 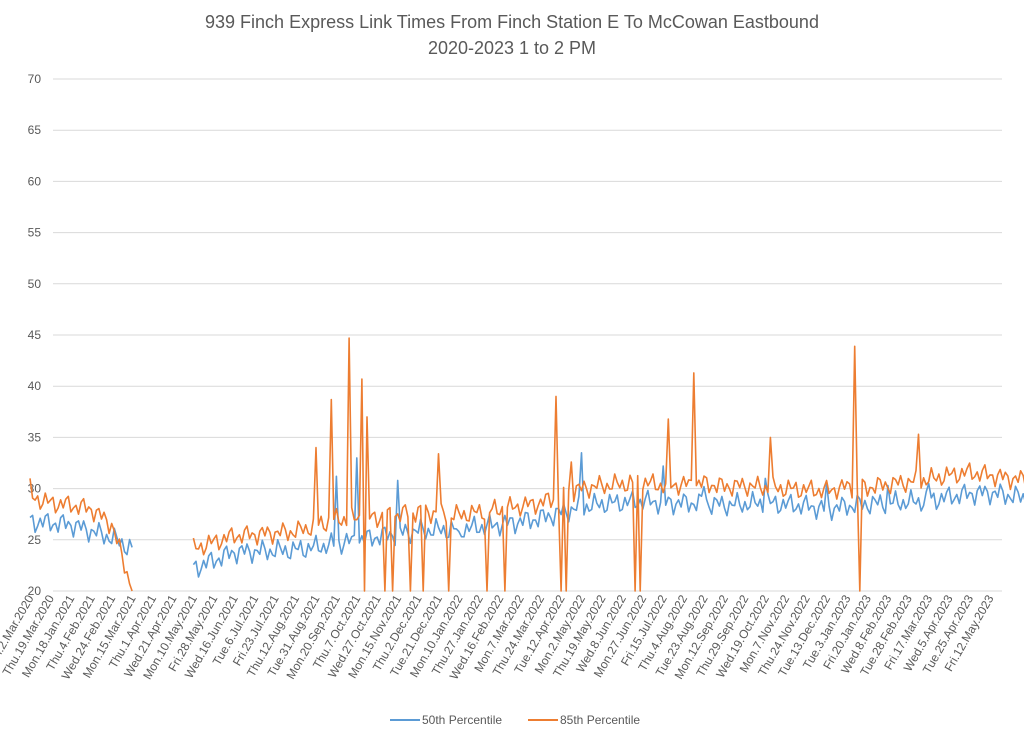 I want to click on y-tick-label: 40, so click(x=35, y=386).